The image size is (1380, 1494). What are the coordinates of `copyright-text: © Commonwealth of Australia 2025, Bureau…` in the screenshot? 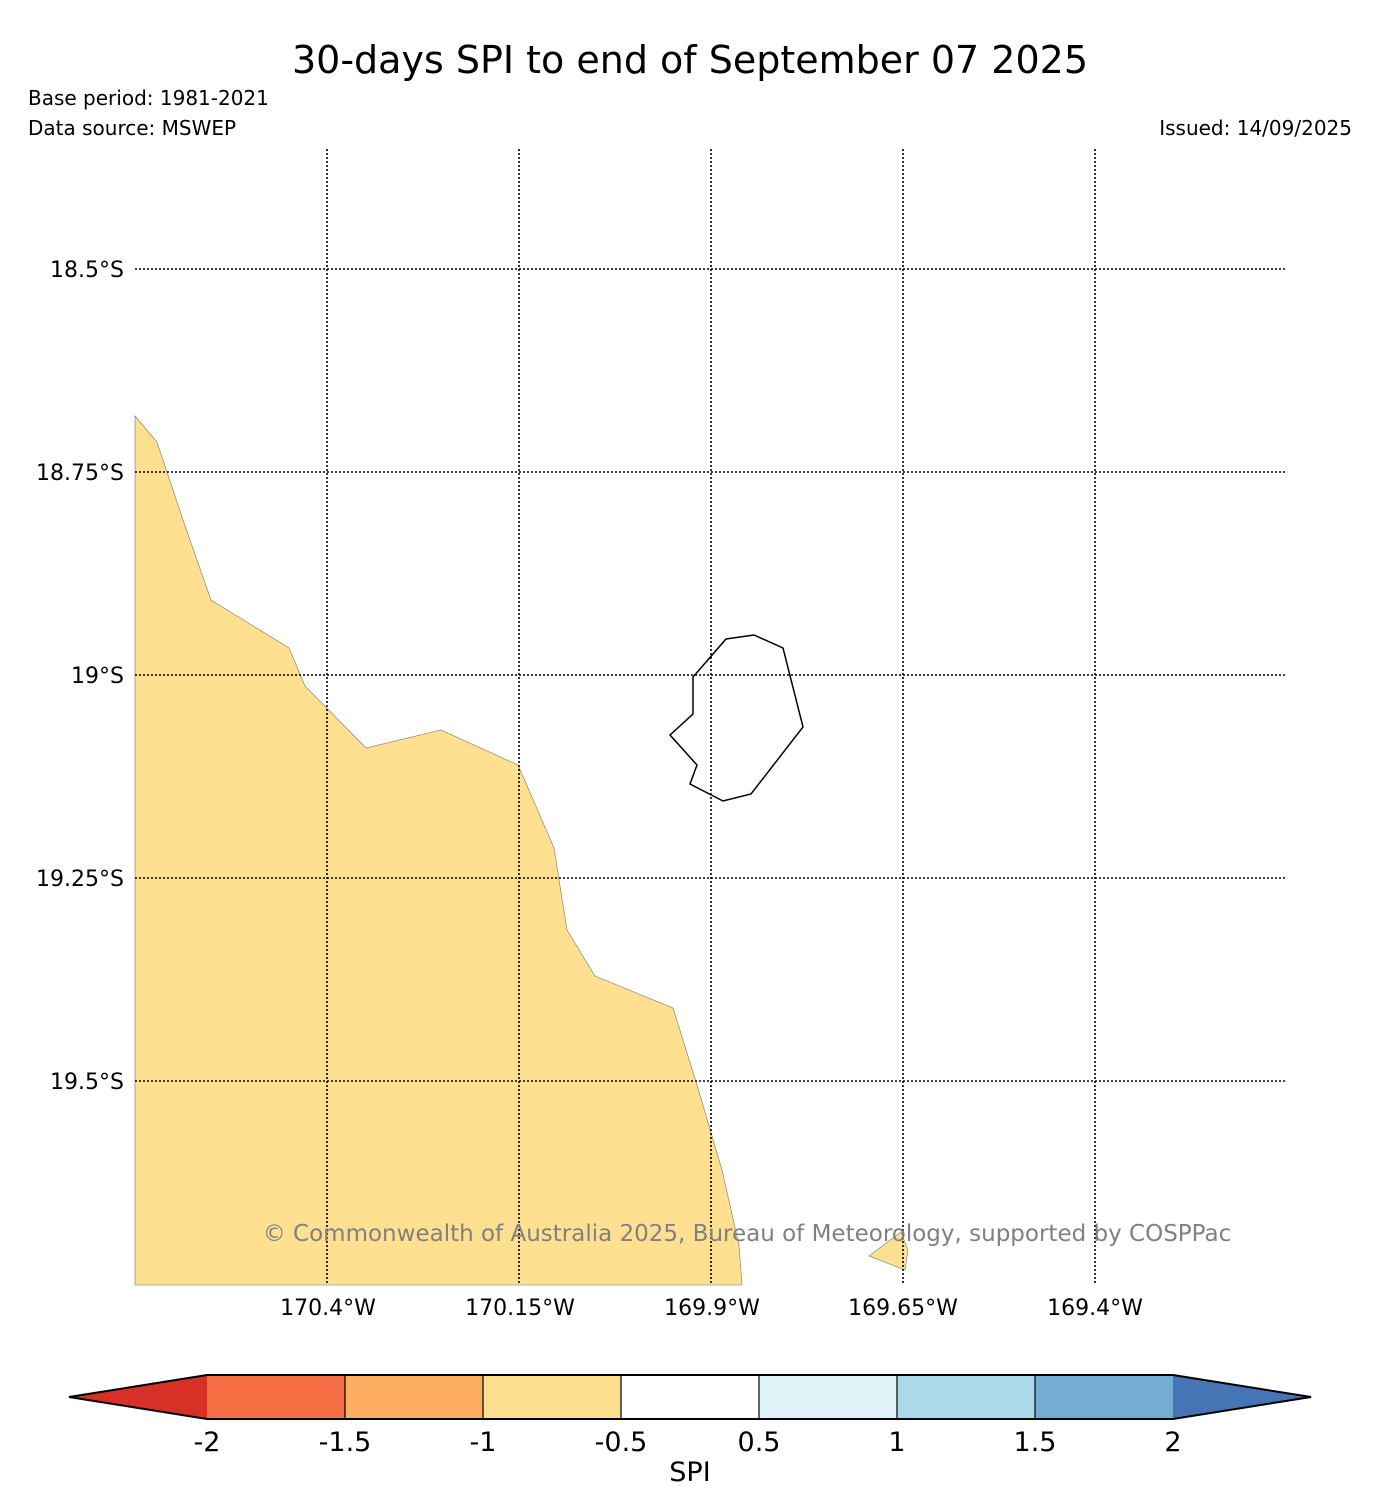 It's located at (747, 1234).